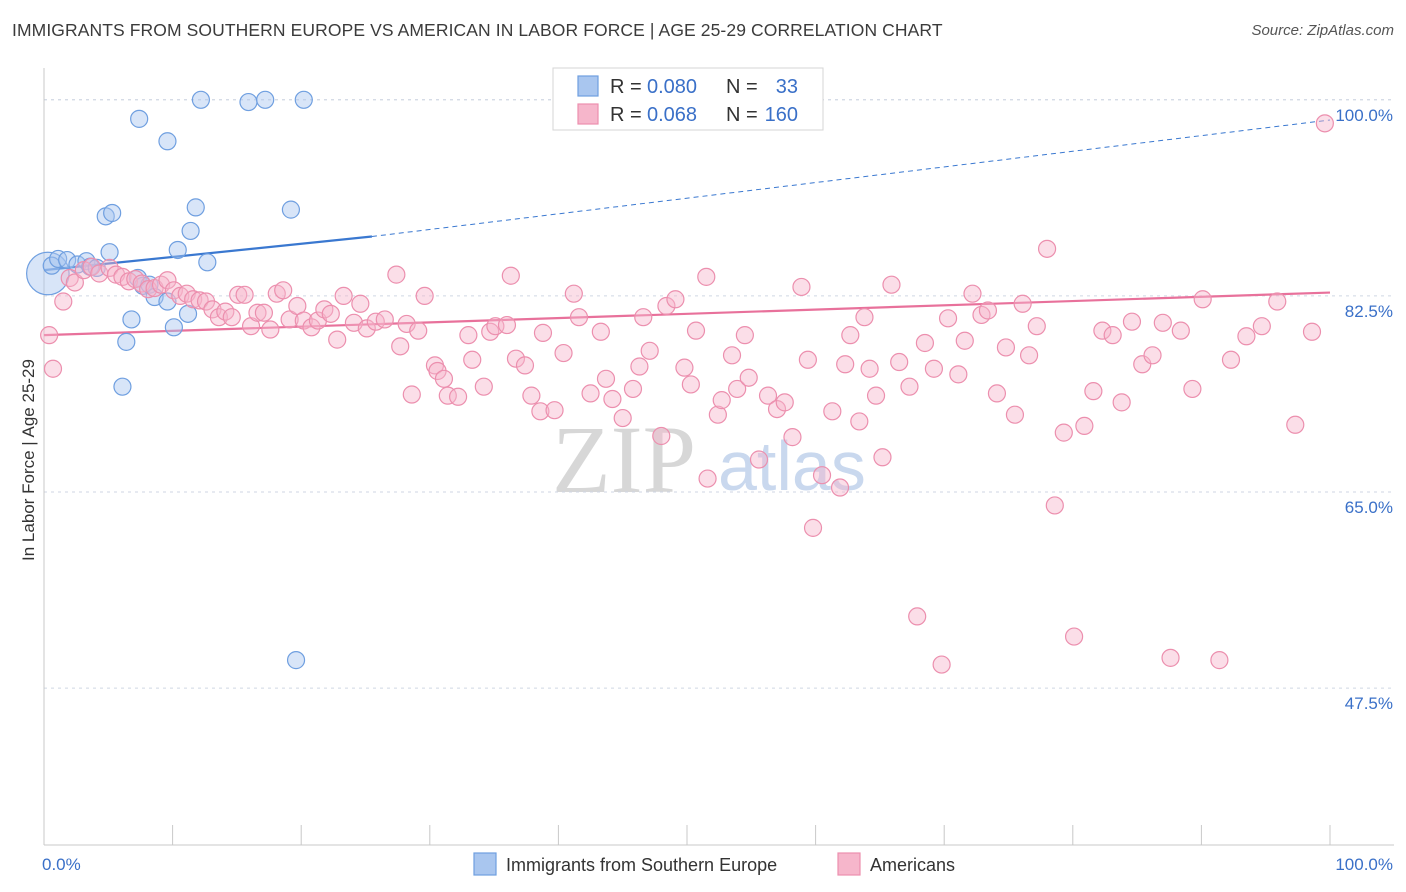 This screenshot has width=1406, height=892. Describe the element at coordinates (624, 459) in the screenshot. I see `watermark-zip: ZIP` at that location.